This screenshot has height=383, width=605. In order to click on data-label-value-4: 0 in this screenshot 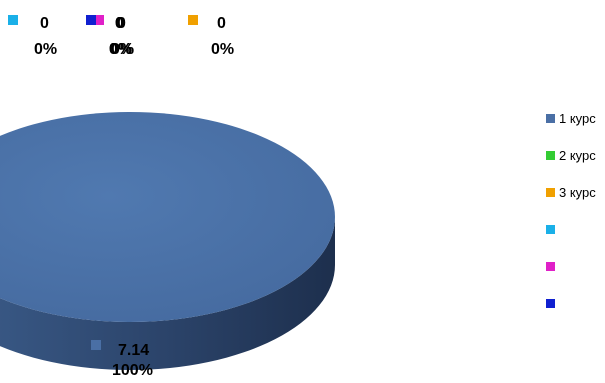, I will do `click(119, 23)`.